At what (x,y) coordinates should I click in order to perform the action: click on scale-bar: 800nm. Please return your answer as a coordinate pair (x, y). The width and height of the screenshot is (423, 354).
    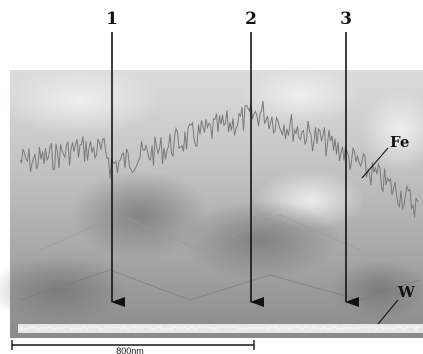
    Looking at the image, I should click on (133, 347).